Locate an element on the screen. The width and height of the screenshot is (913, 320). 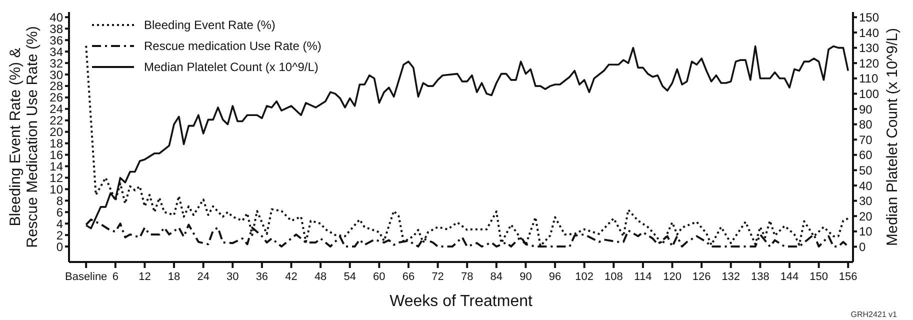
y-tick-label: 16 is located at coordinates (57, 155).